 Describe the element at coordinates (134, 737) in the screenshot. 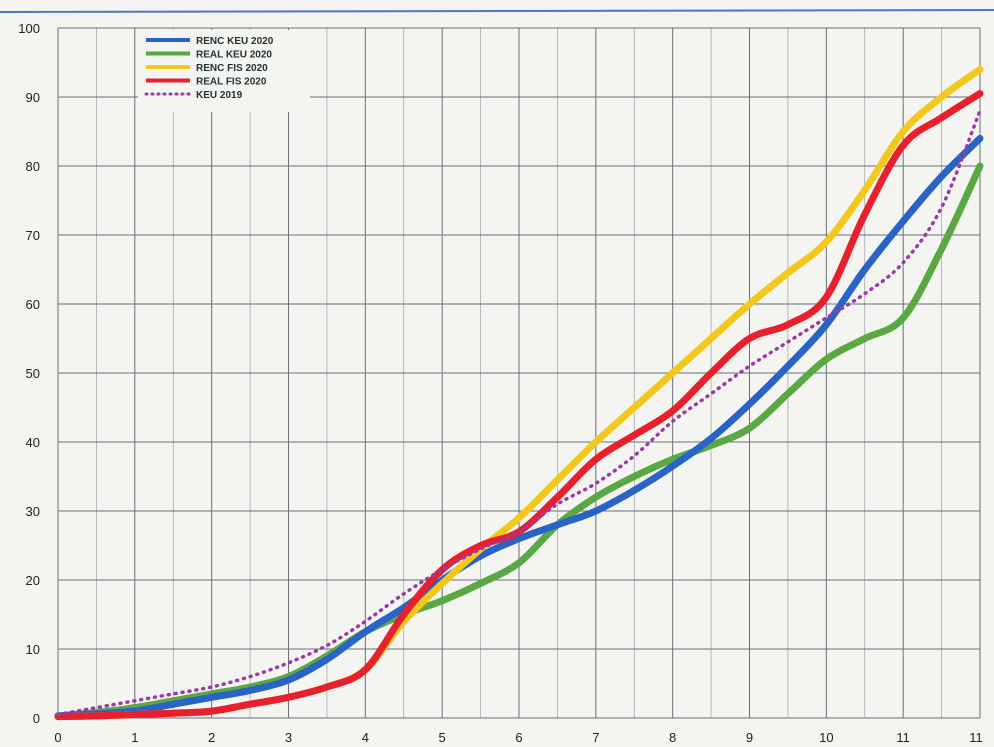

I see `x-tick-label-1: 1` at that location.